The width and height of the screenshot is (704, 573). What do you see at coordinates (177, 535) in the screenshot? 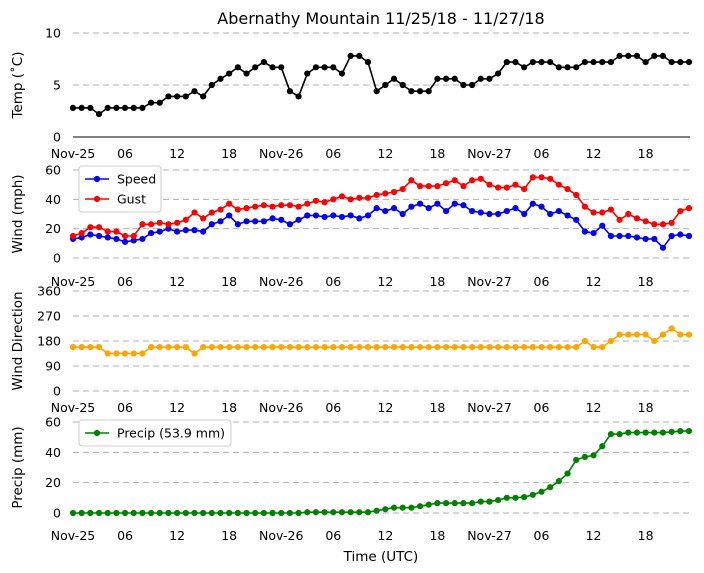
I see `precipitation-x-tick-label: 12` at bounding box center [177, 535].